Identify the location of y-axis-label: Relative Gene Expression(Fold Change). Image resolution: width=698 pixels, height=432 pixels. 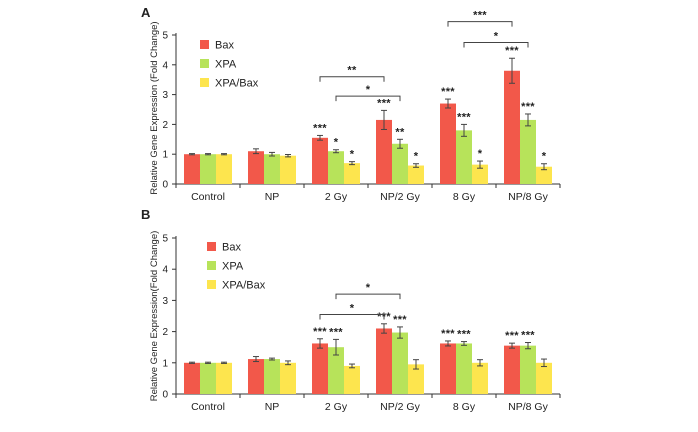
(154, 316).